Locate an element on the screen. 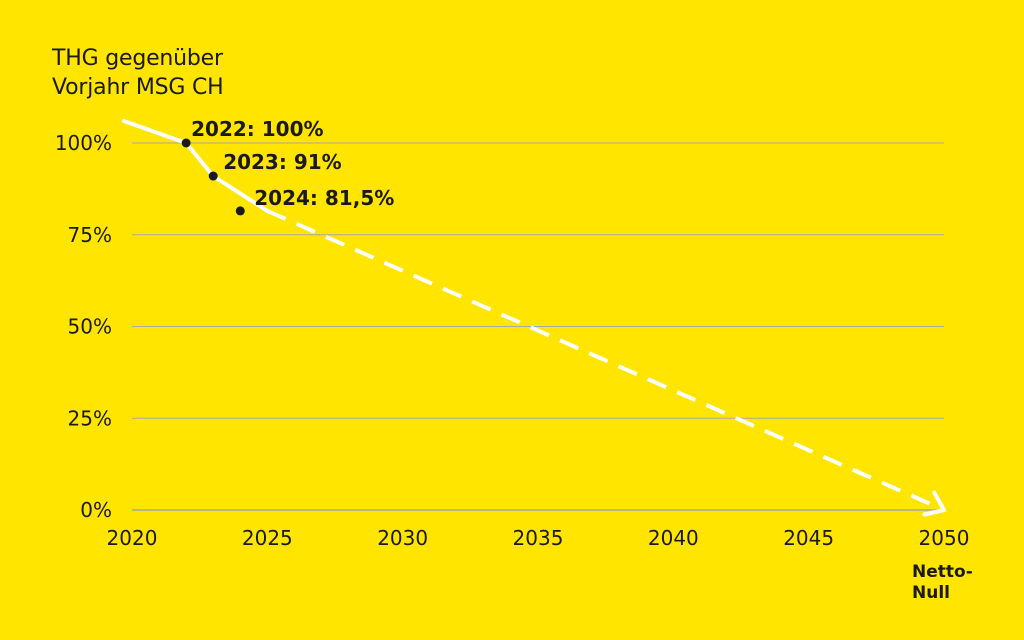 The width and height of the screenshot is (1024, 640). data-label-2022: 2022: 100% is located at coordinates (257, 129).